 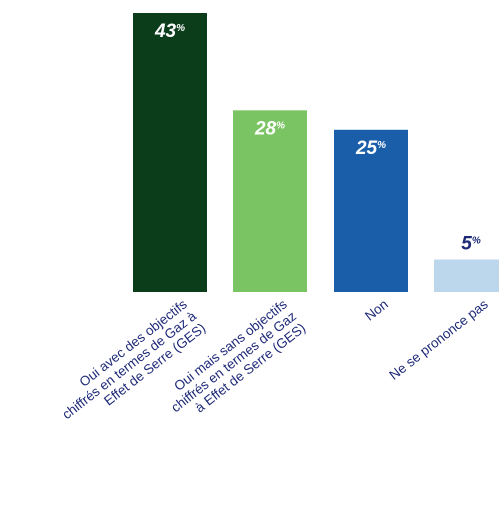 I want to click on category-label-line: Ne se prononce pas, so click(x=438, y=339).